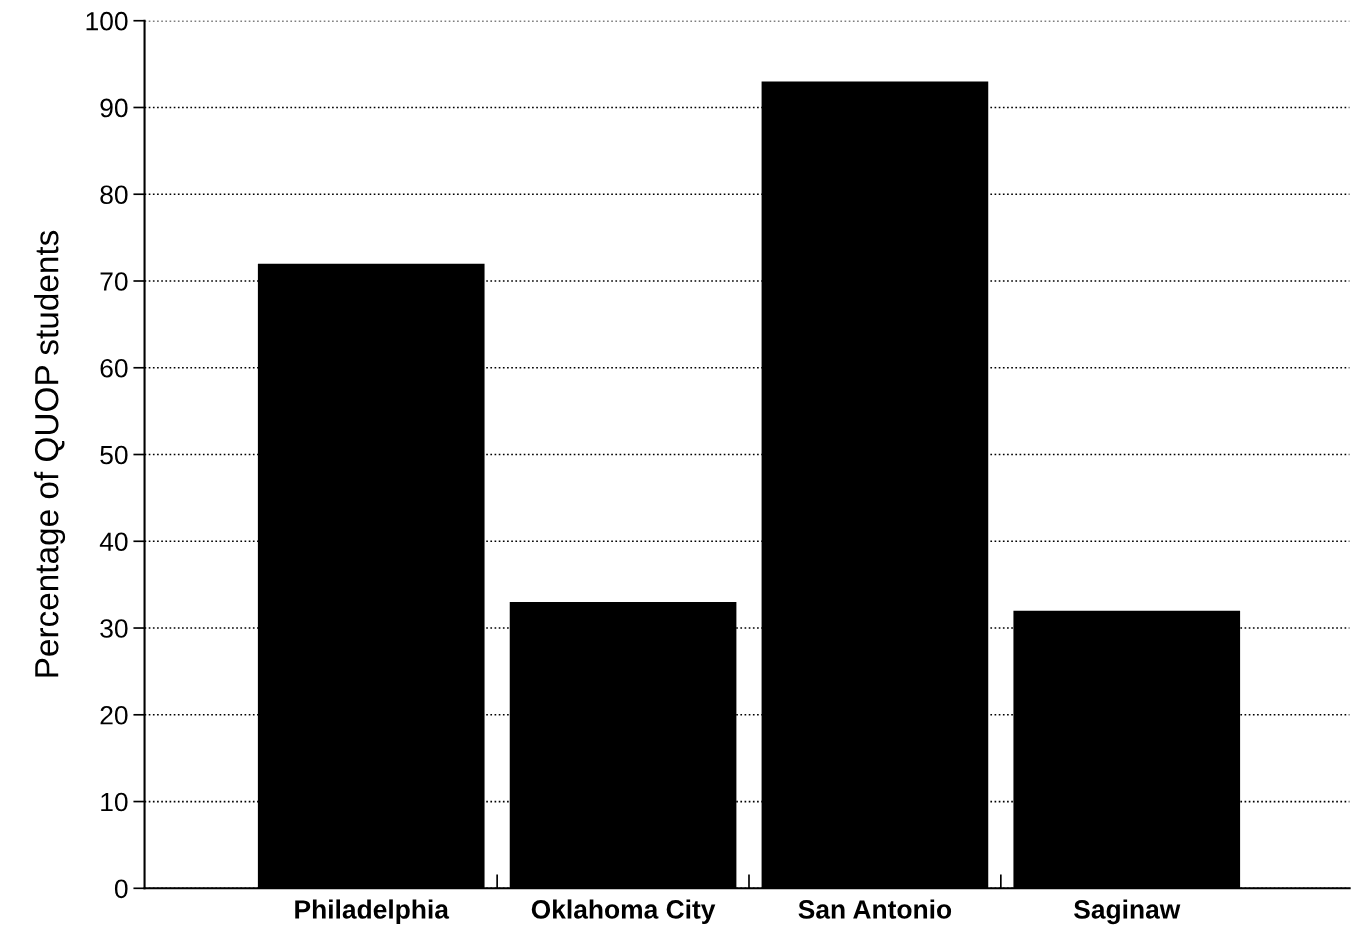 The image size is (1351, 942). What do you see at coordinates (875, 909) in the screenshot?
I see `x-tick-label: San Antonio` at bounding box center [875, 909].